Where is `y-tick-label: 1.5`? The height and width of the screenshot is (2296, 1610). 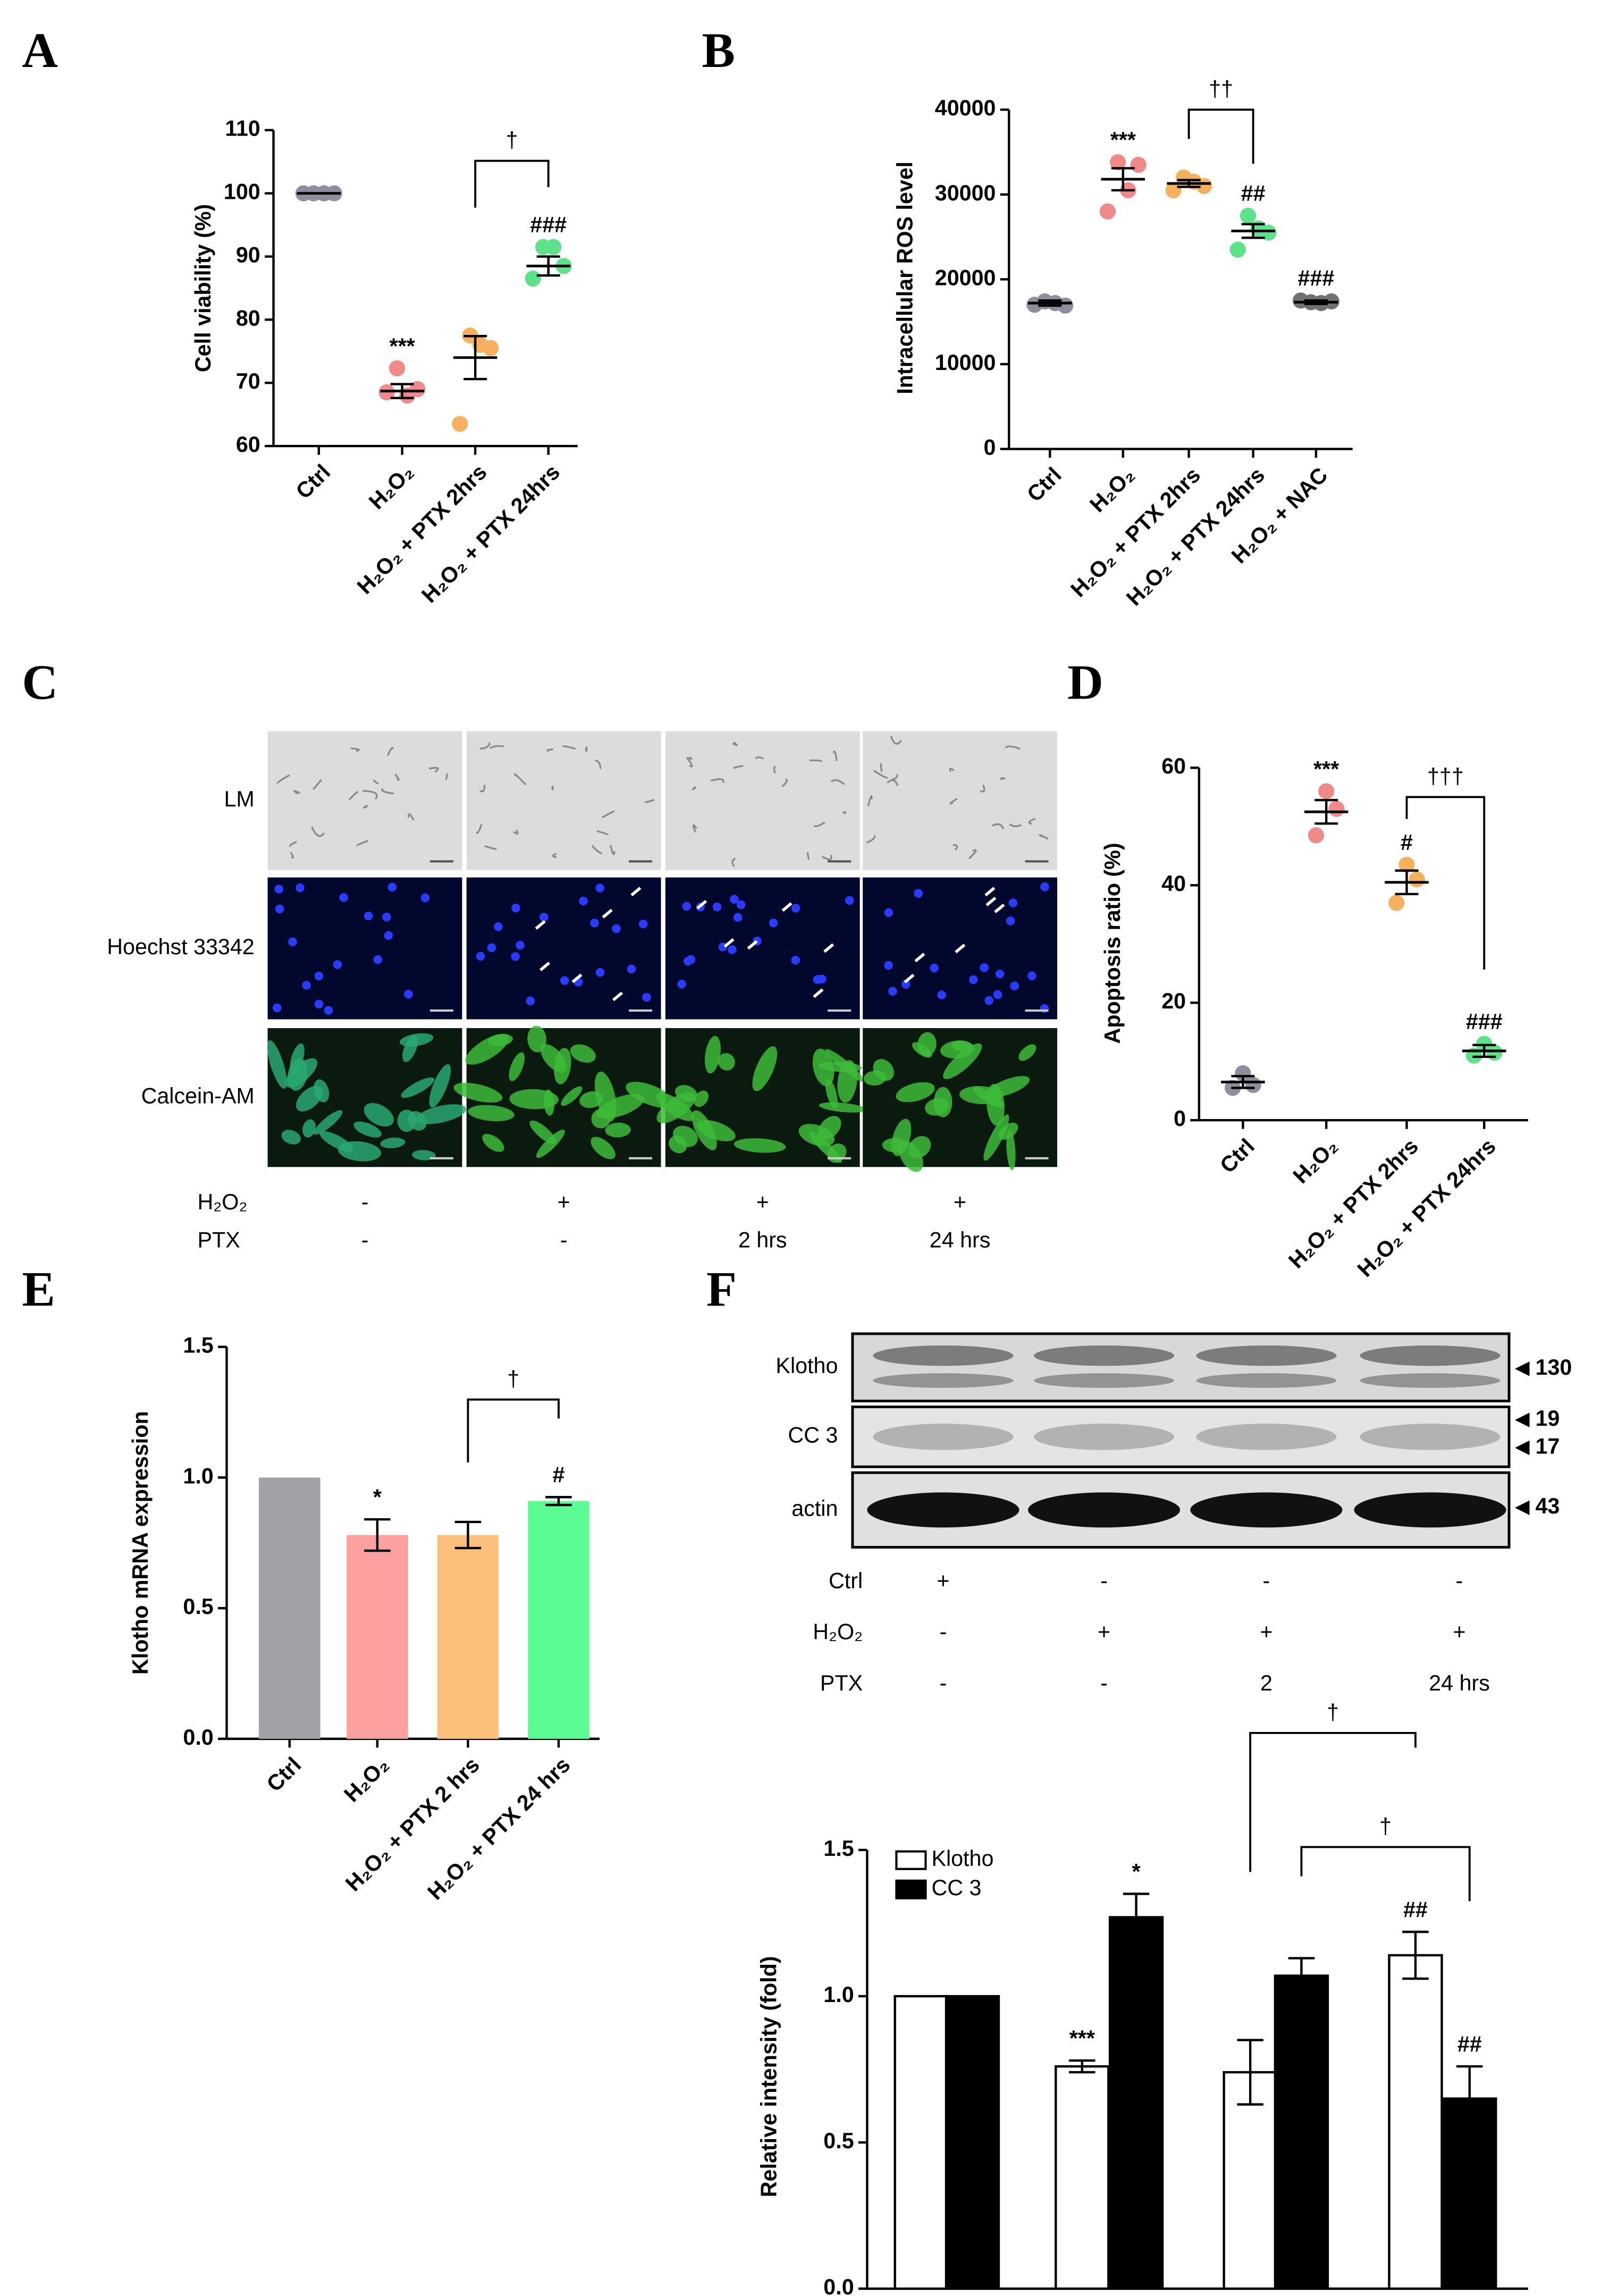
y-tick-label: 1.5 is located at coordinates (838, 1848).